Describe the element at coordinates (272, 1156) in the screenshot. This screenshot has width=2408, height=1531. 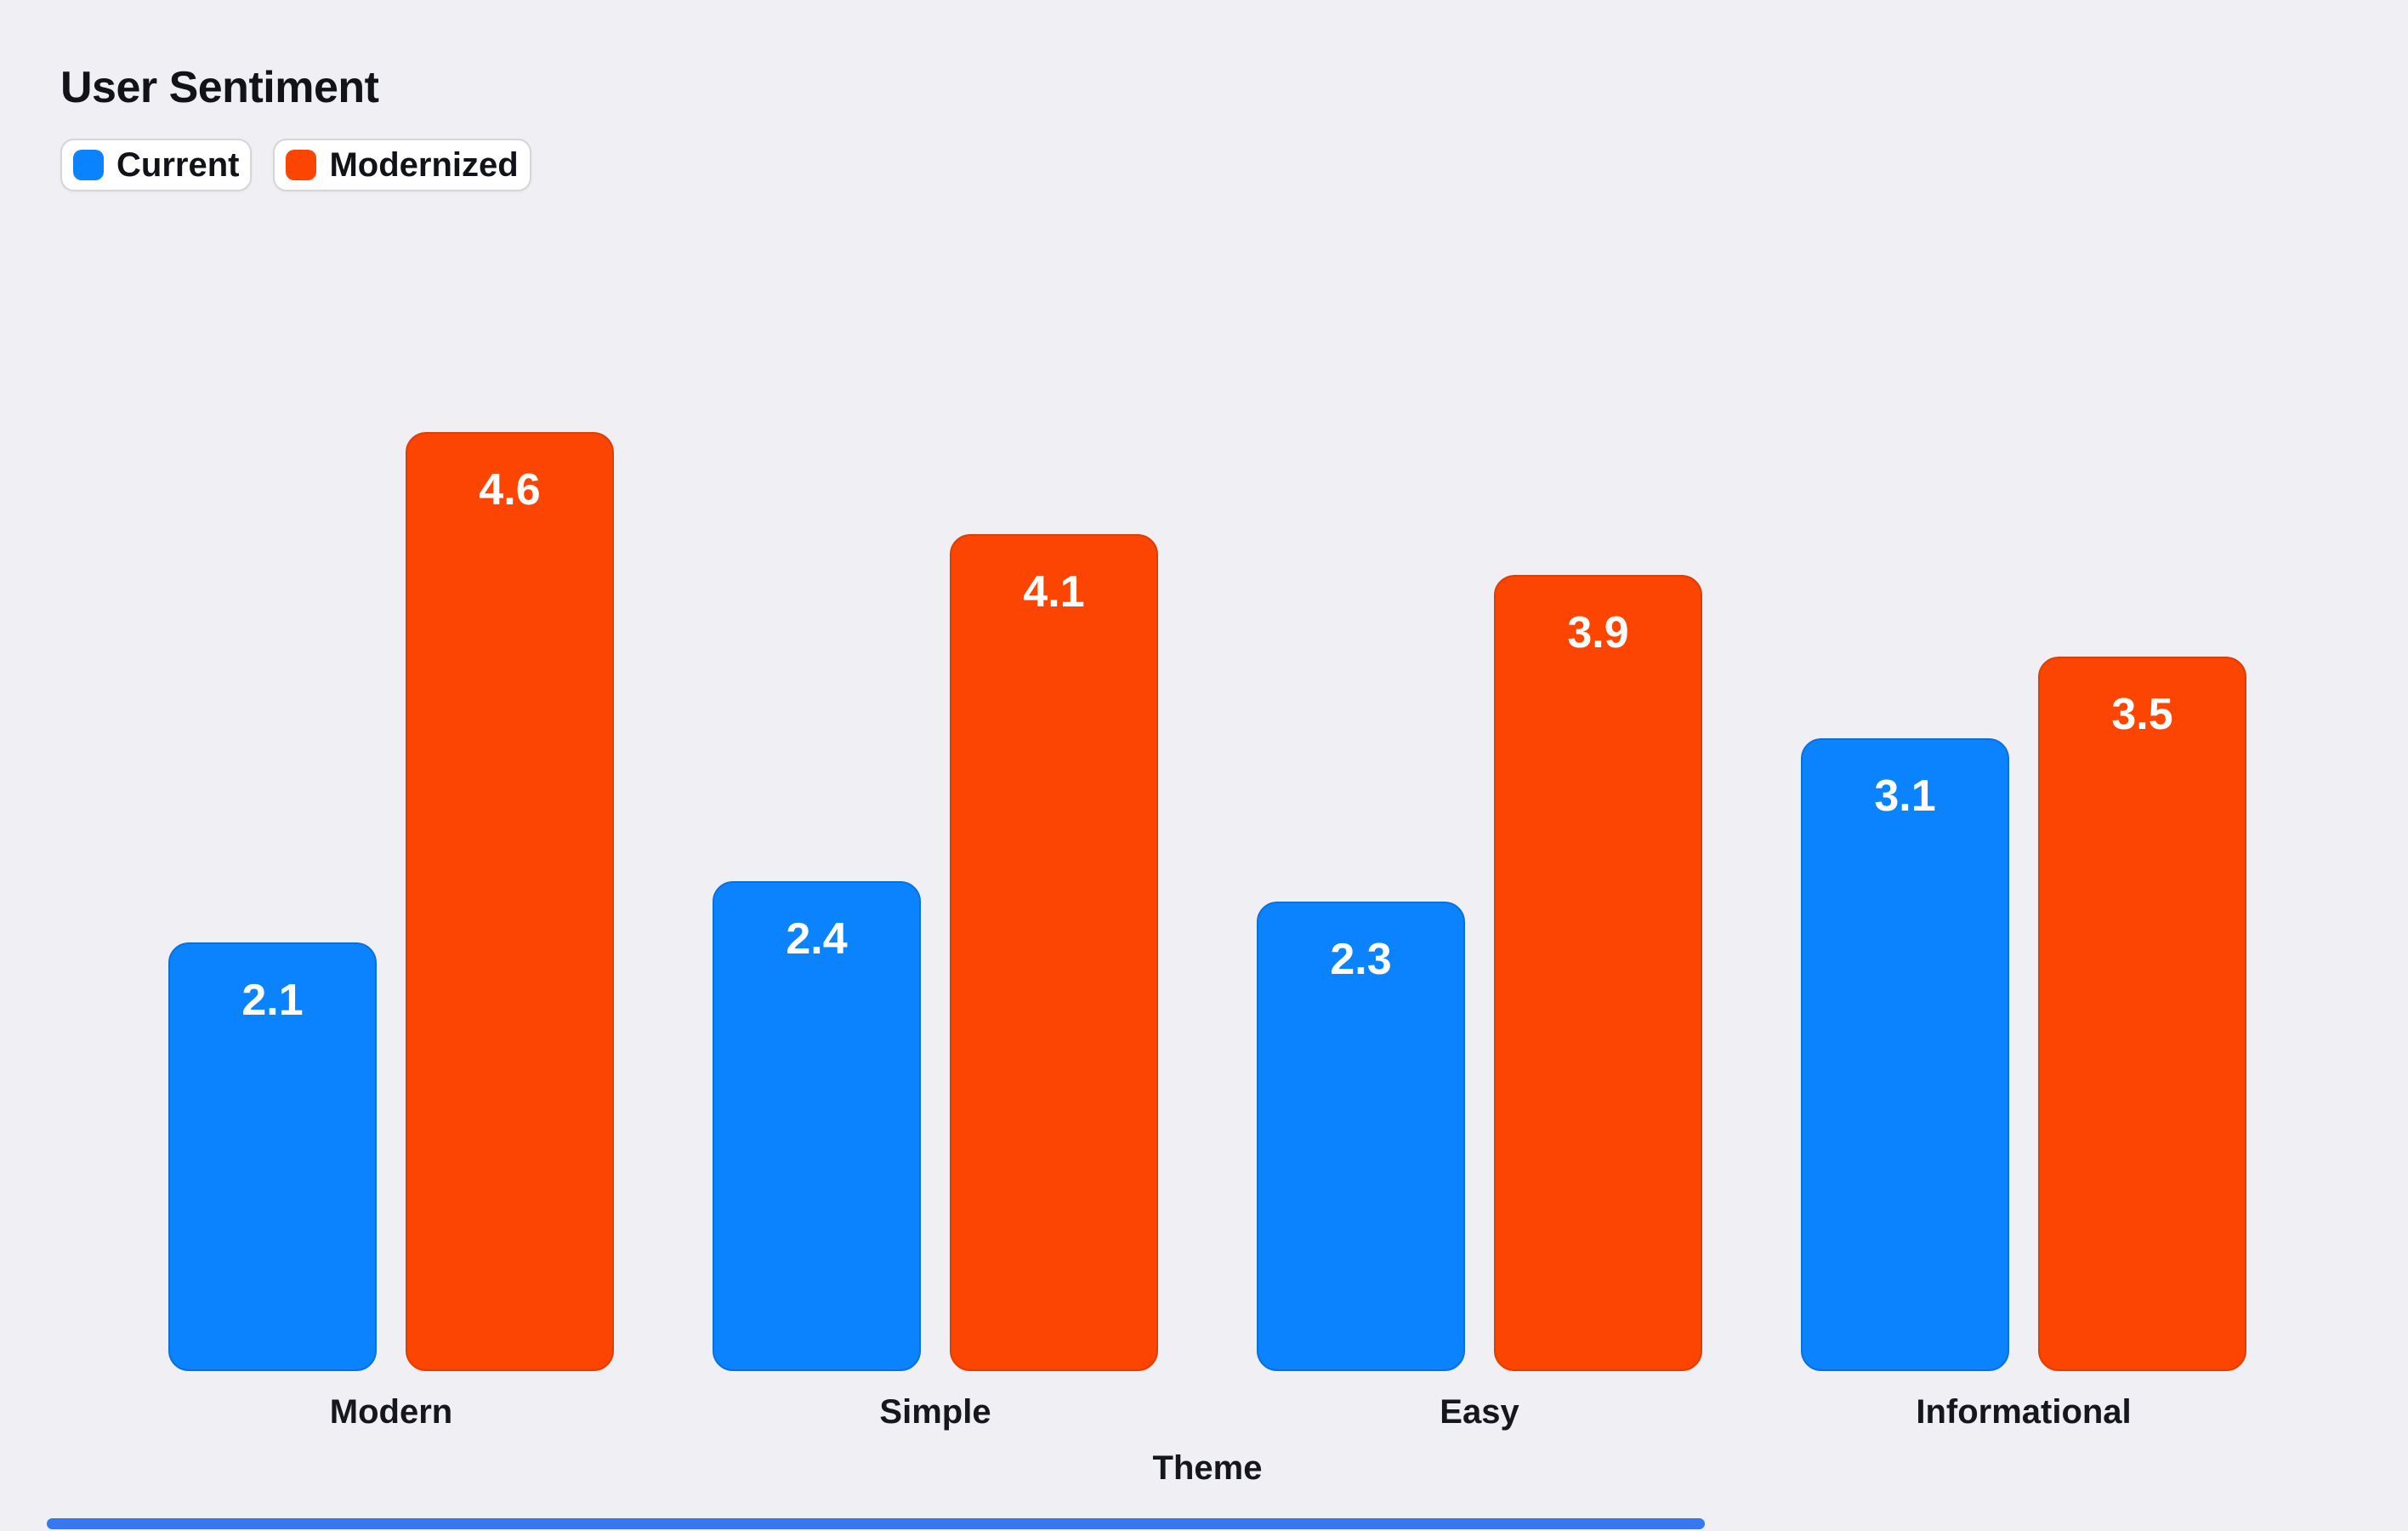
I see `bar-modern-current: 2.1` at that location.